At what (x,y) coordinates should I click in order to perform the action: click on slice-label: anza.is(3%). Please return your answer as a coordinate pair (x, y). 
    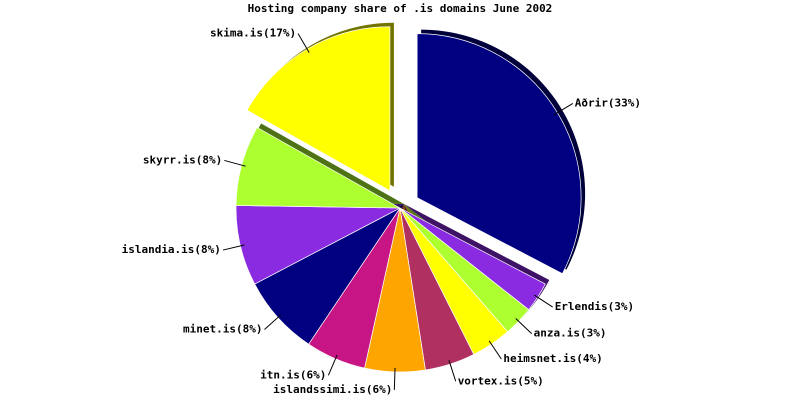
    Looking at the image, I should click on (570, 333).